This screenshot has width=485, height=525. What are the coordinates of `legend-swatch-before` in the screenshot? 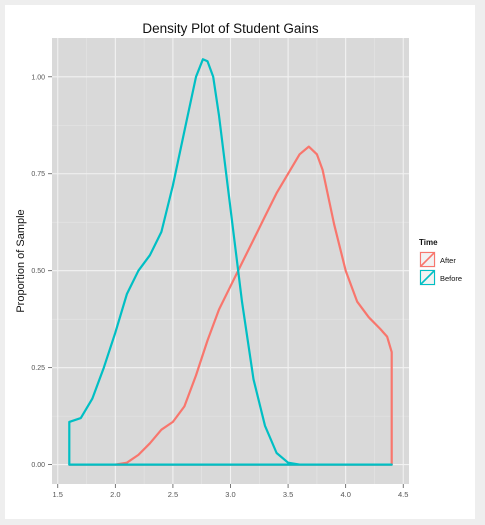 It's located at (427, 277).